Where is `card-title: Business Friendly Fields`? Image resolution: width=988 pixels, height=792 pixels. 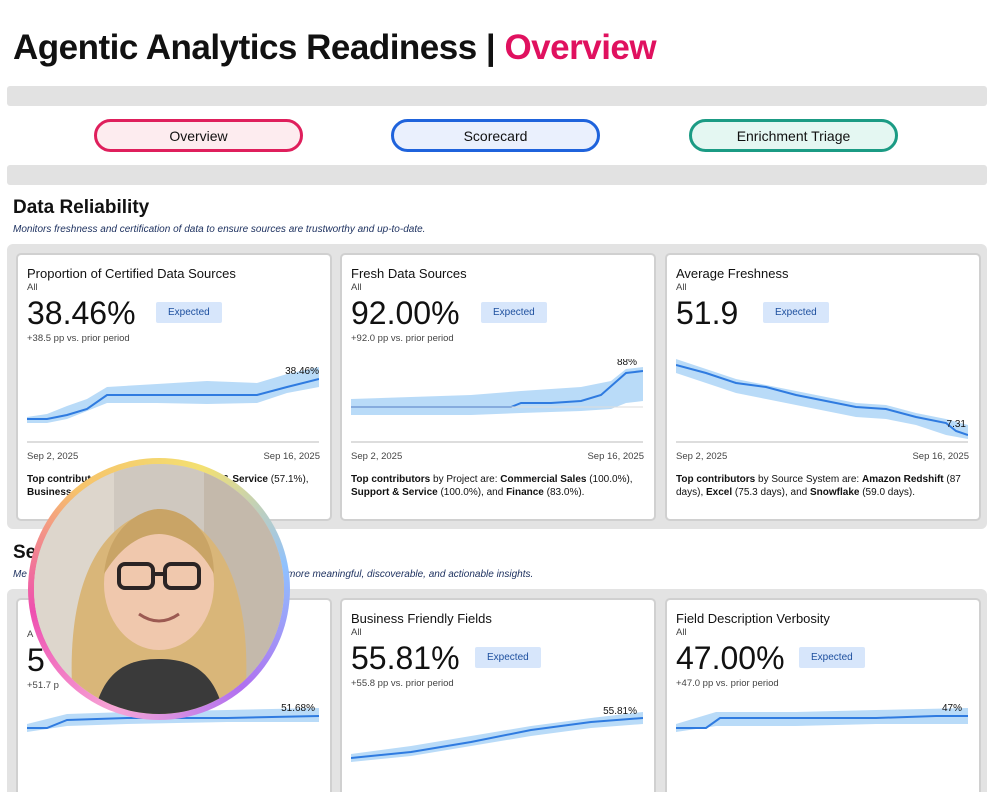 card-title: Business Friendly Fields is located at coordinates (421, 618).